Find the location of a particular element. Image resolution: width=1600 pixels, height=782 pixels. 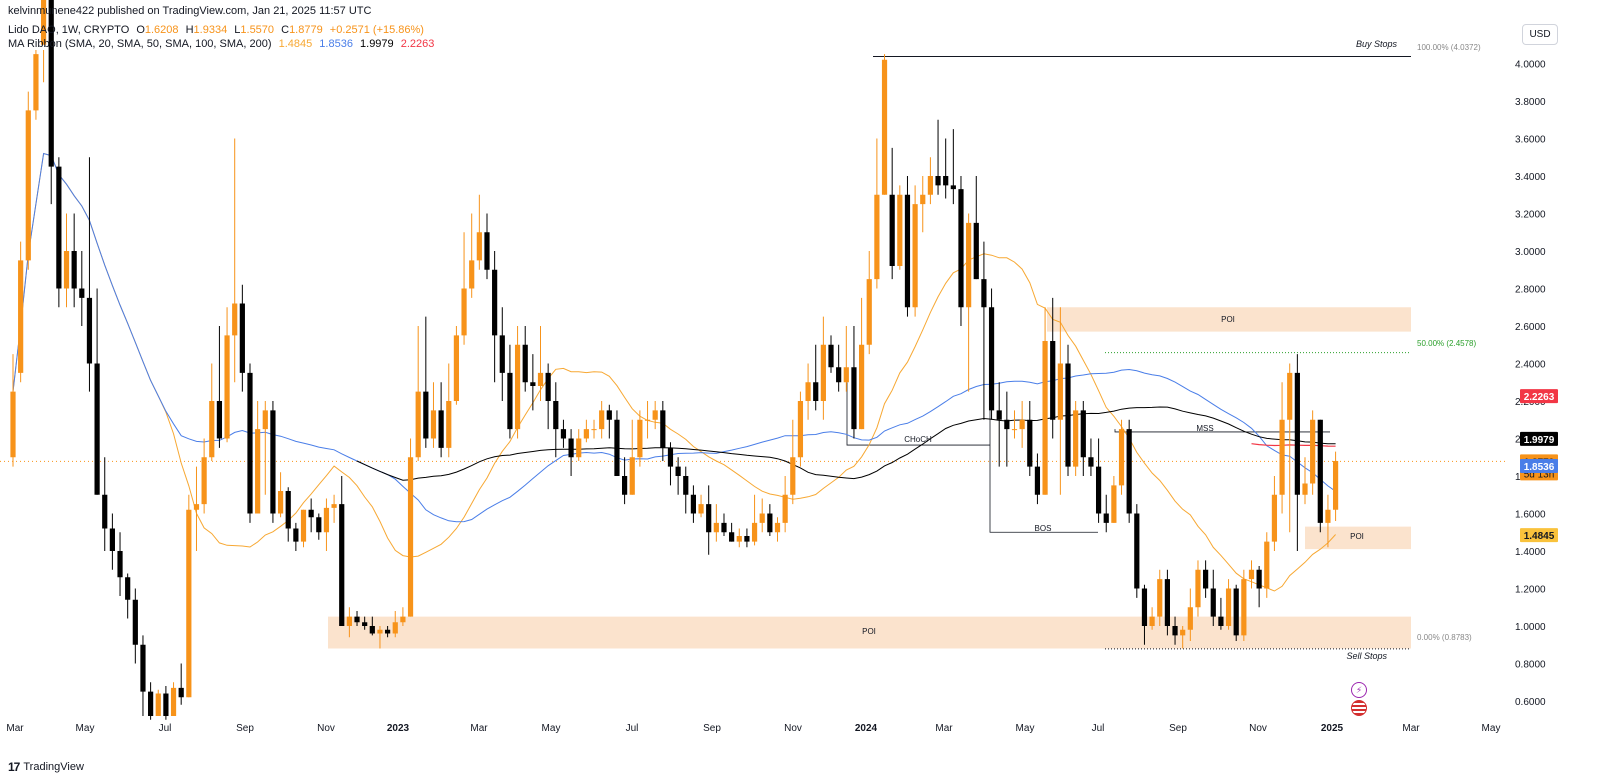

flash-icon: ⚡ is located at coordinates (1359, 690).